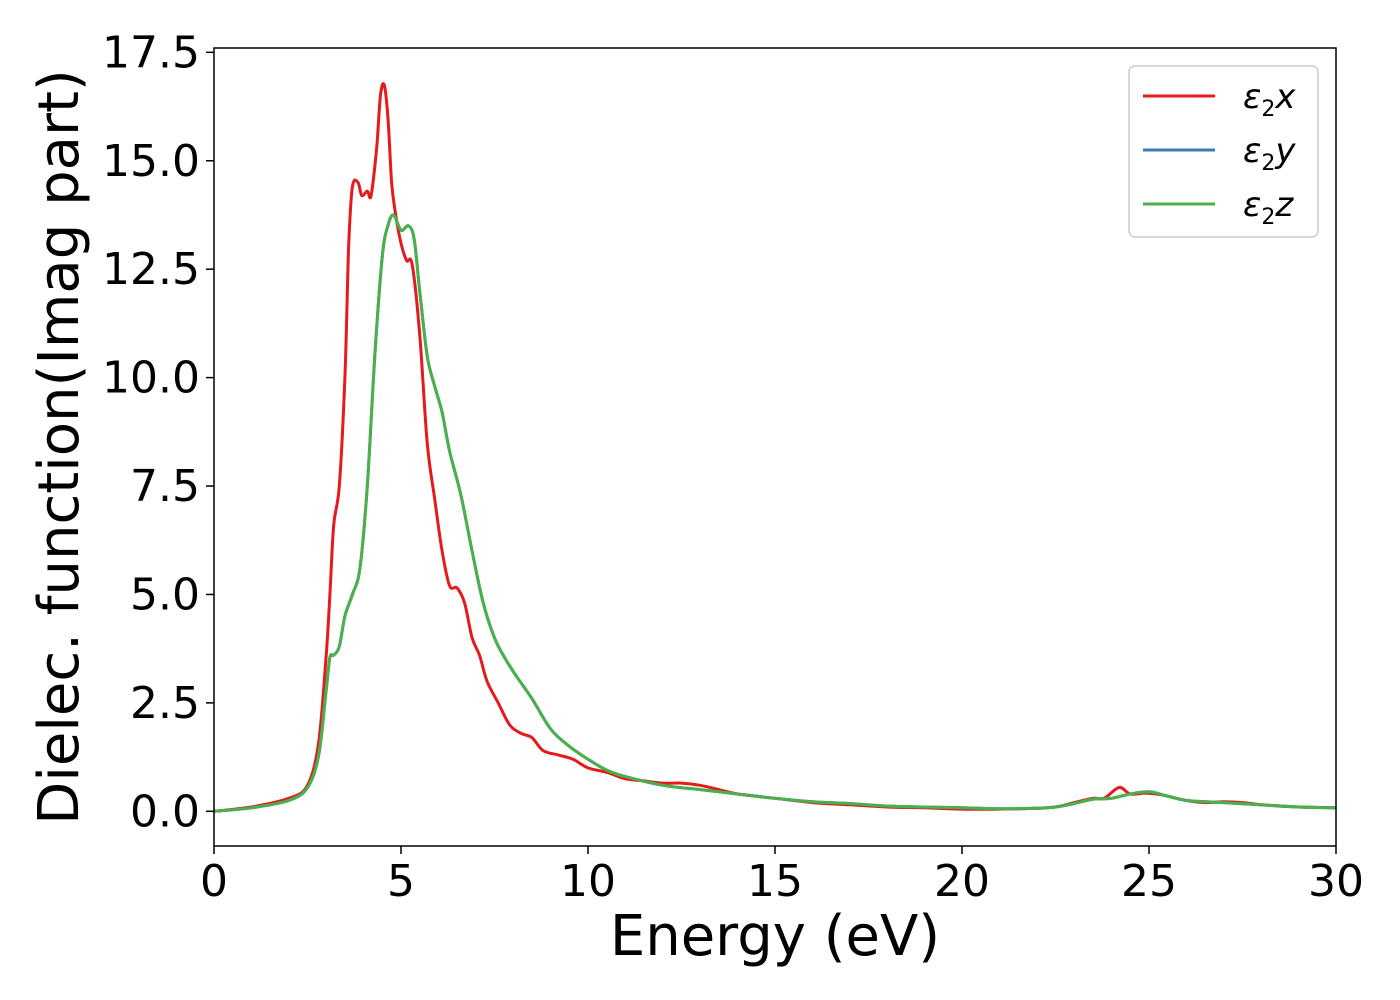 The image size is (1400, 1000). Describe the element at coordinates (165, 594) in the screenshot. I see `y-tick-label: 5.0` at that location.